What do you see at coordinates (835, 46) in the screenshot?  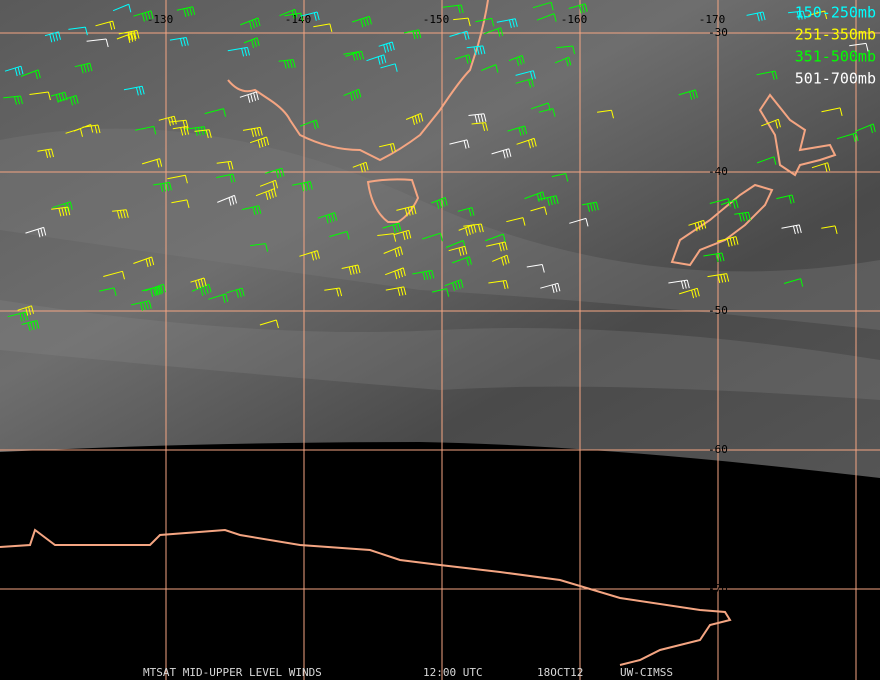 I see `legend: 150-250mb 251-350mb 351-500mb 501-700mb` at bounding box center [835, 46].